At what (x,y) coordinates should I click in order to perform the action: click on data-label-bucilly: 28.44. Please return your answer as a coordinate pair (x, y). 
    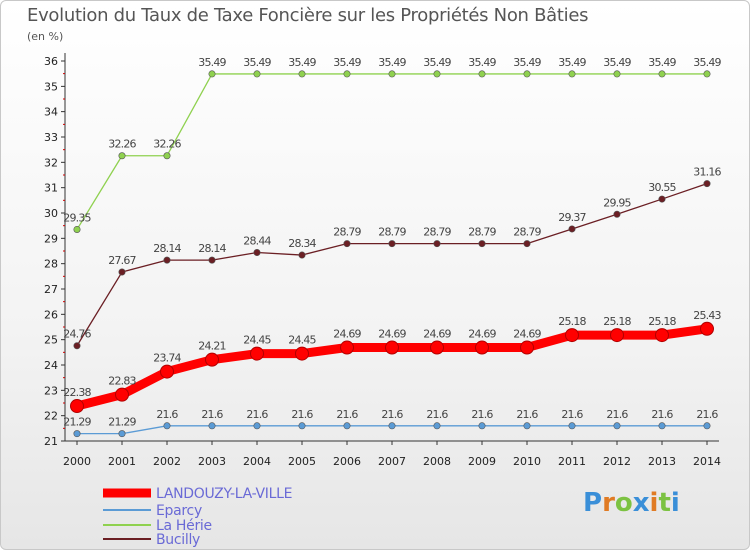
    Looking at the image, I should click on (257, 241).